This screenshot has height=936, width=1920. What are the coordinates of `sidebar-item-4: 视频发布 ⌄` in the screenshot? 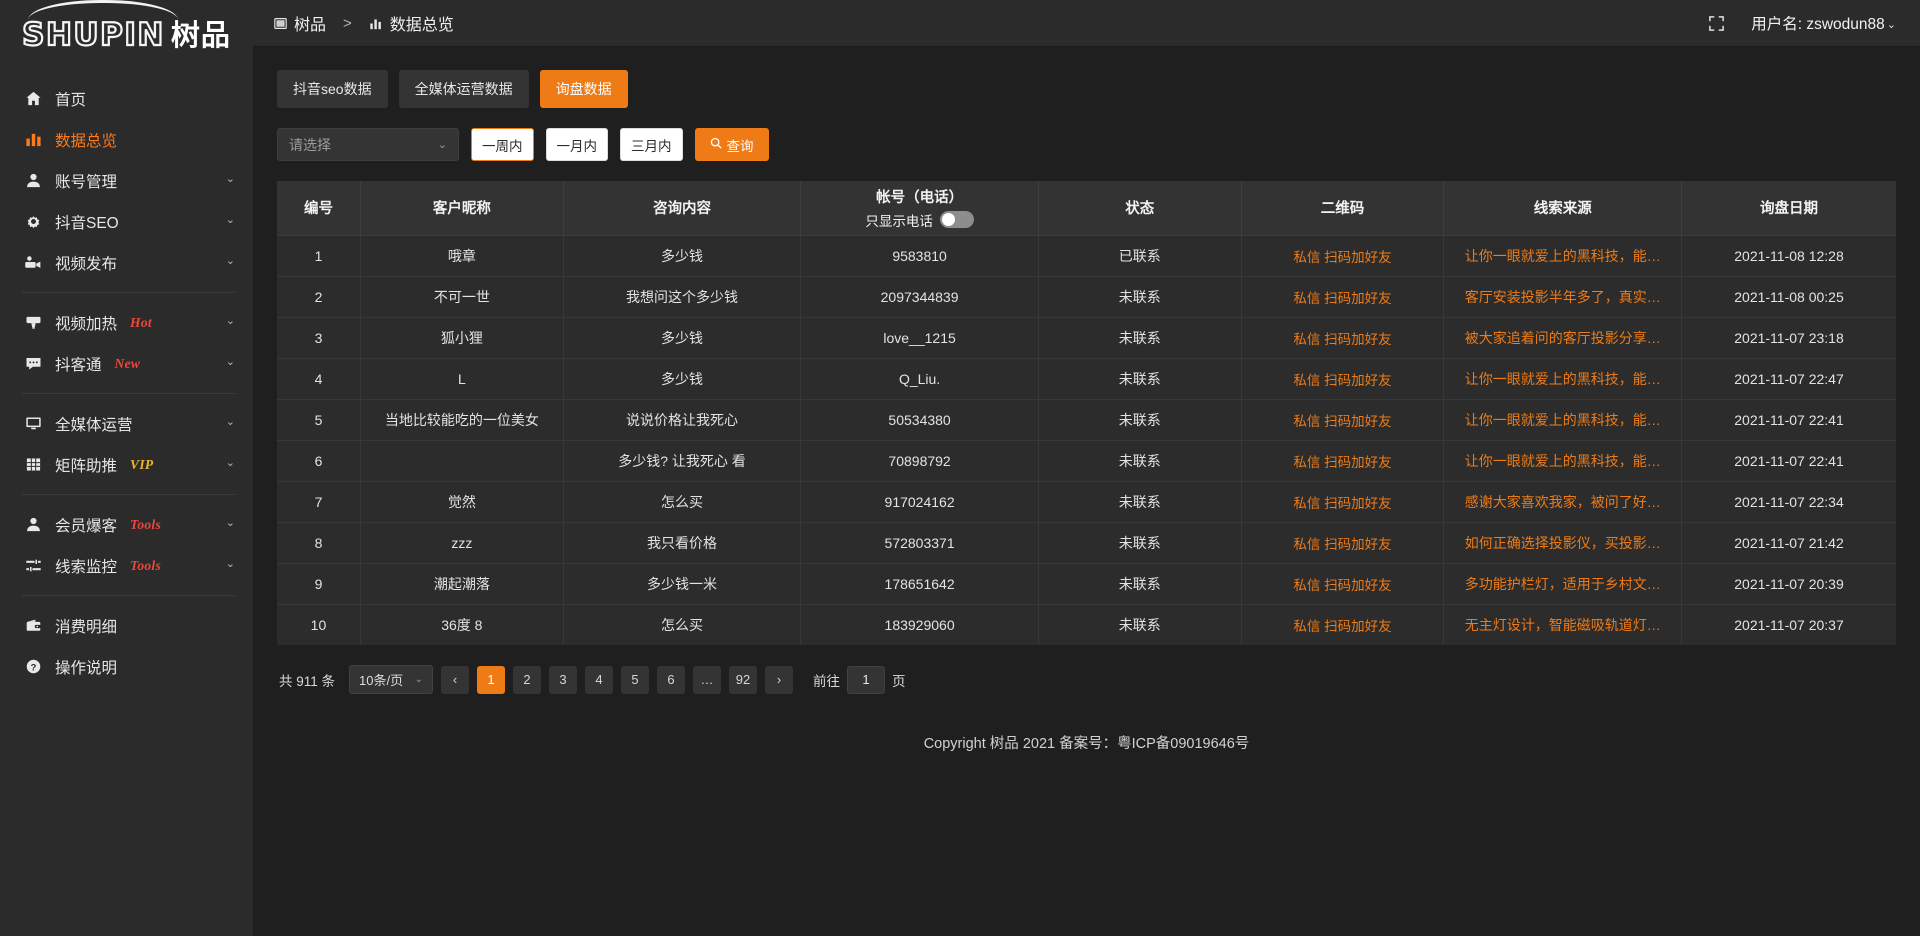 It's located at (126, 262).